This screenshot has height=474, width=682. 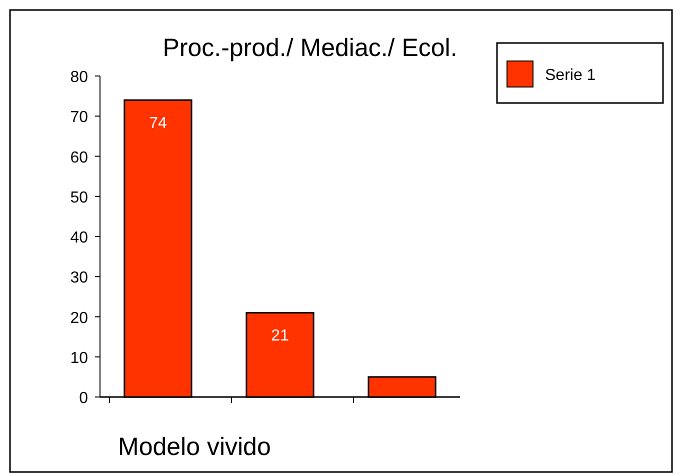 I want to click on y-tick-label: 30, so click(x=79, y=278).